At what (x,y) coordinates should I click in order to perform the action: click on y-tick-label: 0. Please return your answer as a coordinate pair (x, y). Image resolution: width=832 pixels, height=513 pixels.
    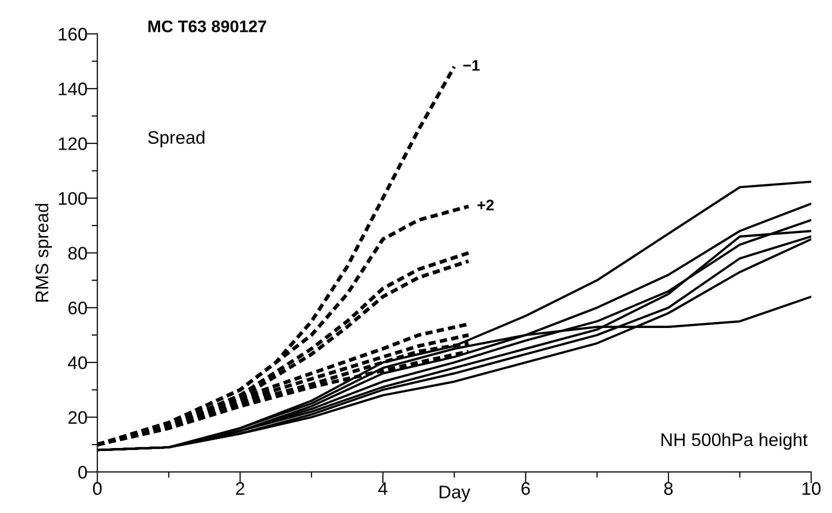
    Looking at the image, I should click on (82, 472).